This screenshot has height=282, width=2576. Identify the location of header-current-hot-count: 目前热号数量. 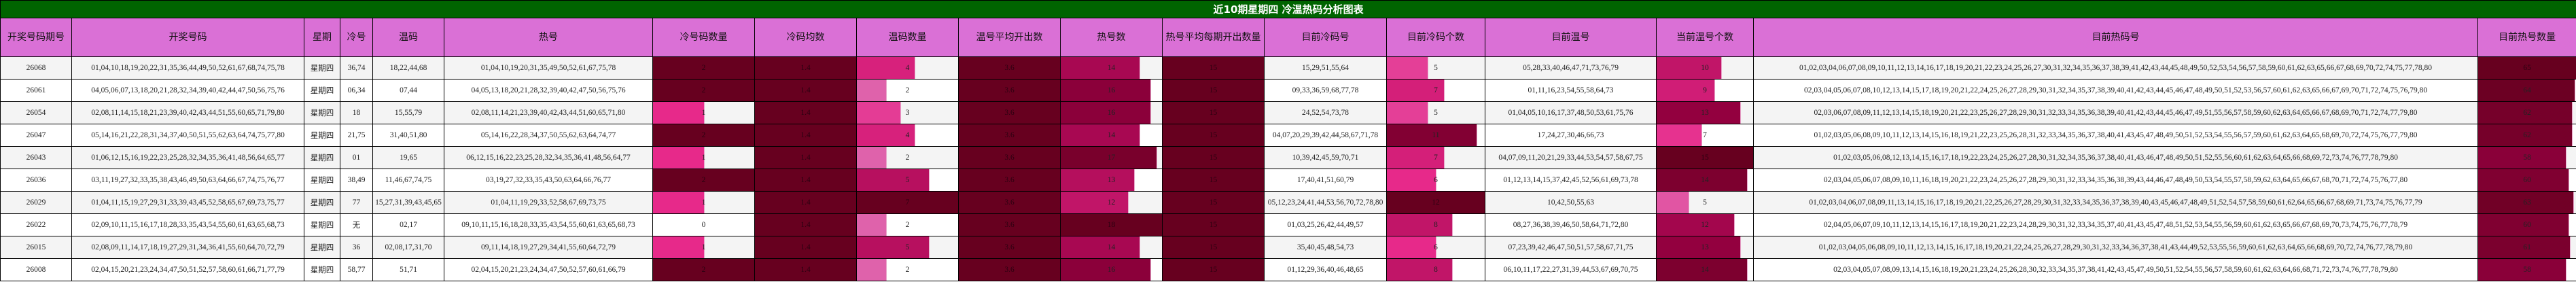
(2526, 37).